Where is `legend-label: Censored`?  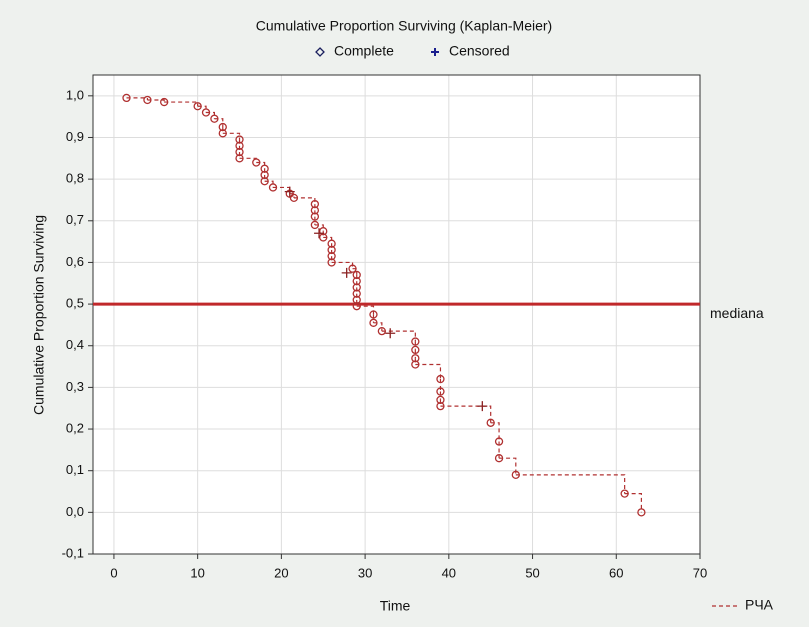
legend-label: Censored is located at coordinates (479, 51).